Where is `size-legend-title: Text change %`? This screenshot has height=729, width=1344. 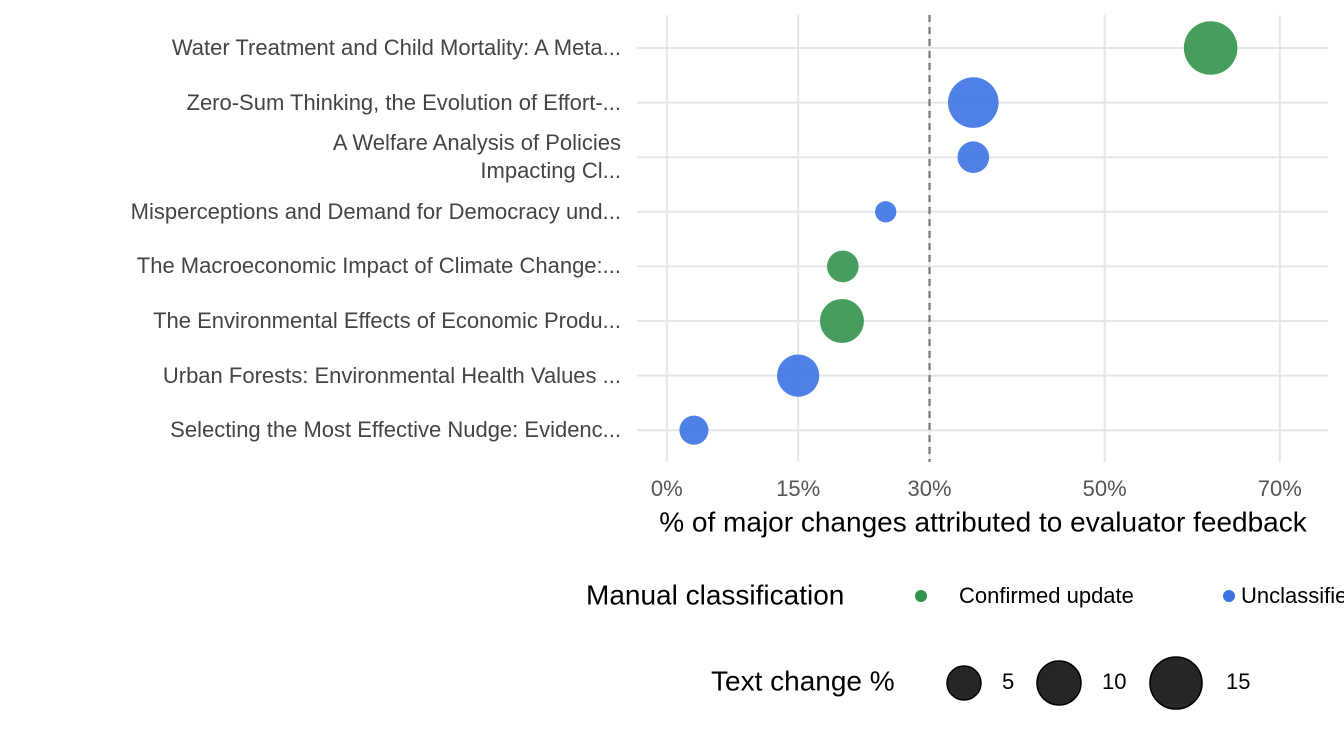
size-legend-title: Text change % is located at coordinates (803, 680).